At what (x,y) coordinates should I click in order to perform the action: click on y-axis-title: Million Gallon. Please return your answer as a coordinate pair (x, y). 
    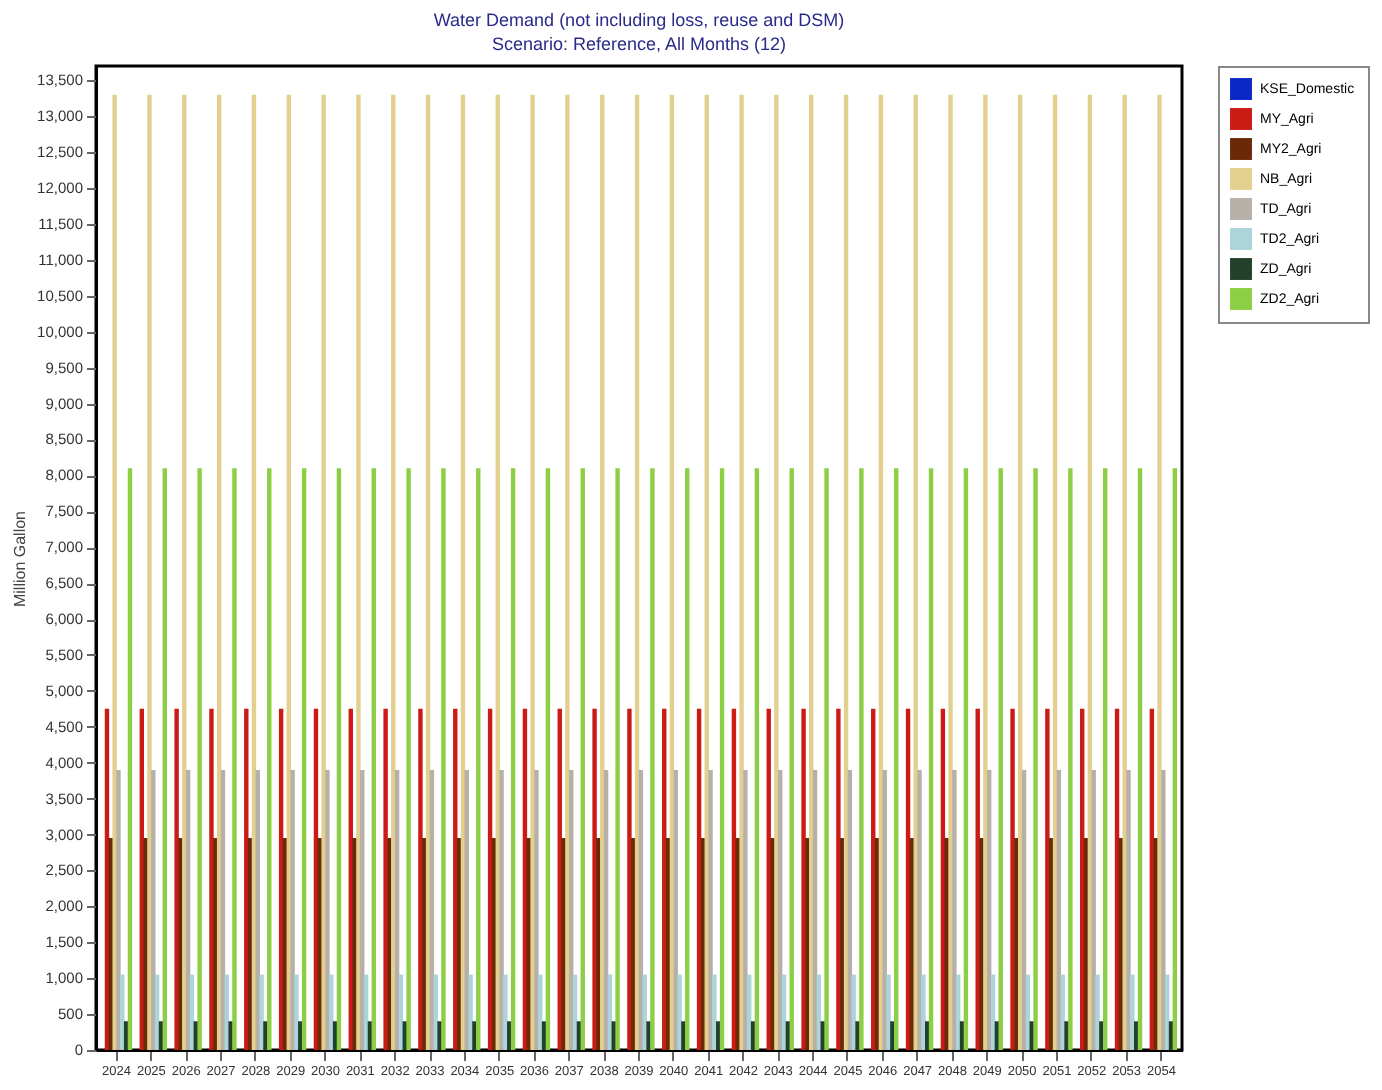
    Looking at the image, I should click on (20, 559).